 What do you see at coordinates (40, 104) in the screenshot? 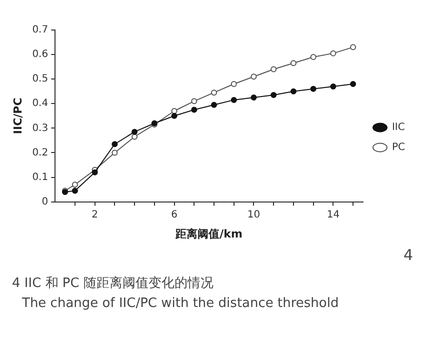
I see `y-tick-label: 0.4` at bounding box center [40, 104].